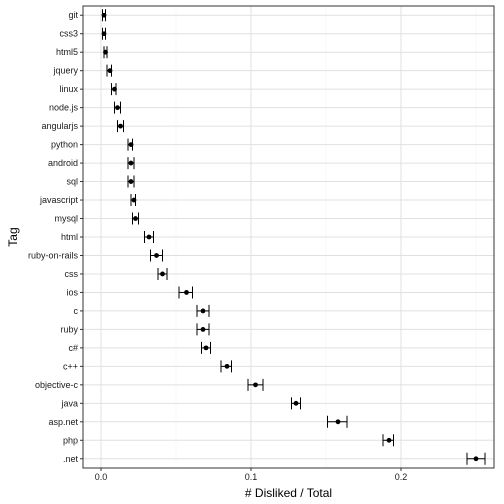 Image resolution: width=504 pixels, height=504 pixels. What do you see at coordinates (59, 126) in the screenshot?
I see `y-tick-label: angularjs` at bounding box center [59, 126].